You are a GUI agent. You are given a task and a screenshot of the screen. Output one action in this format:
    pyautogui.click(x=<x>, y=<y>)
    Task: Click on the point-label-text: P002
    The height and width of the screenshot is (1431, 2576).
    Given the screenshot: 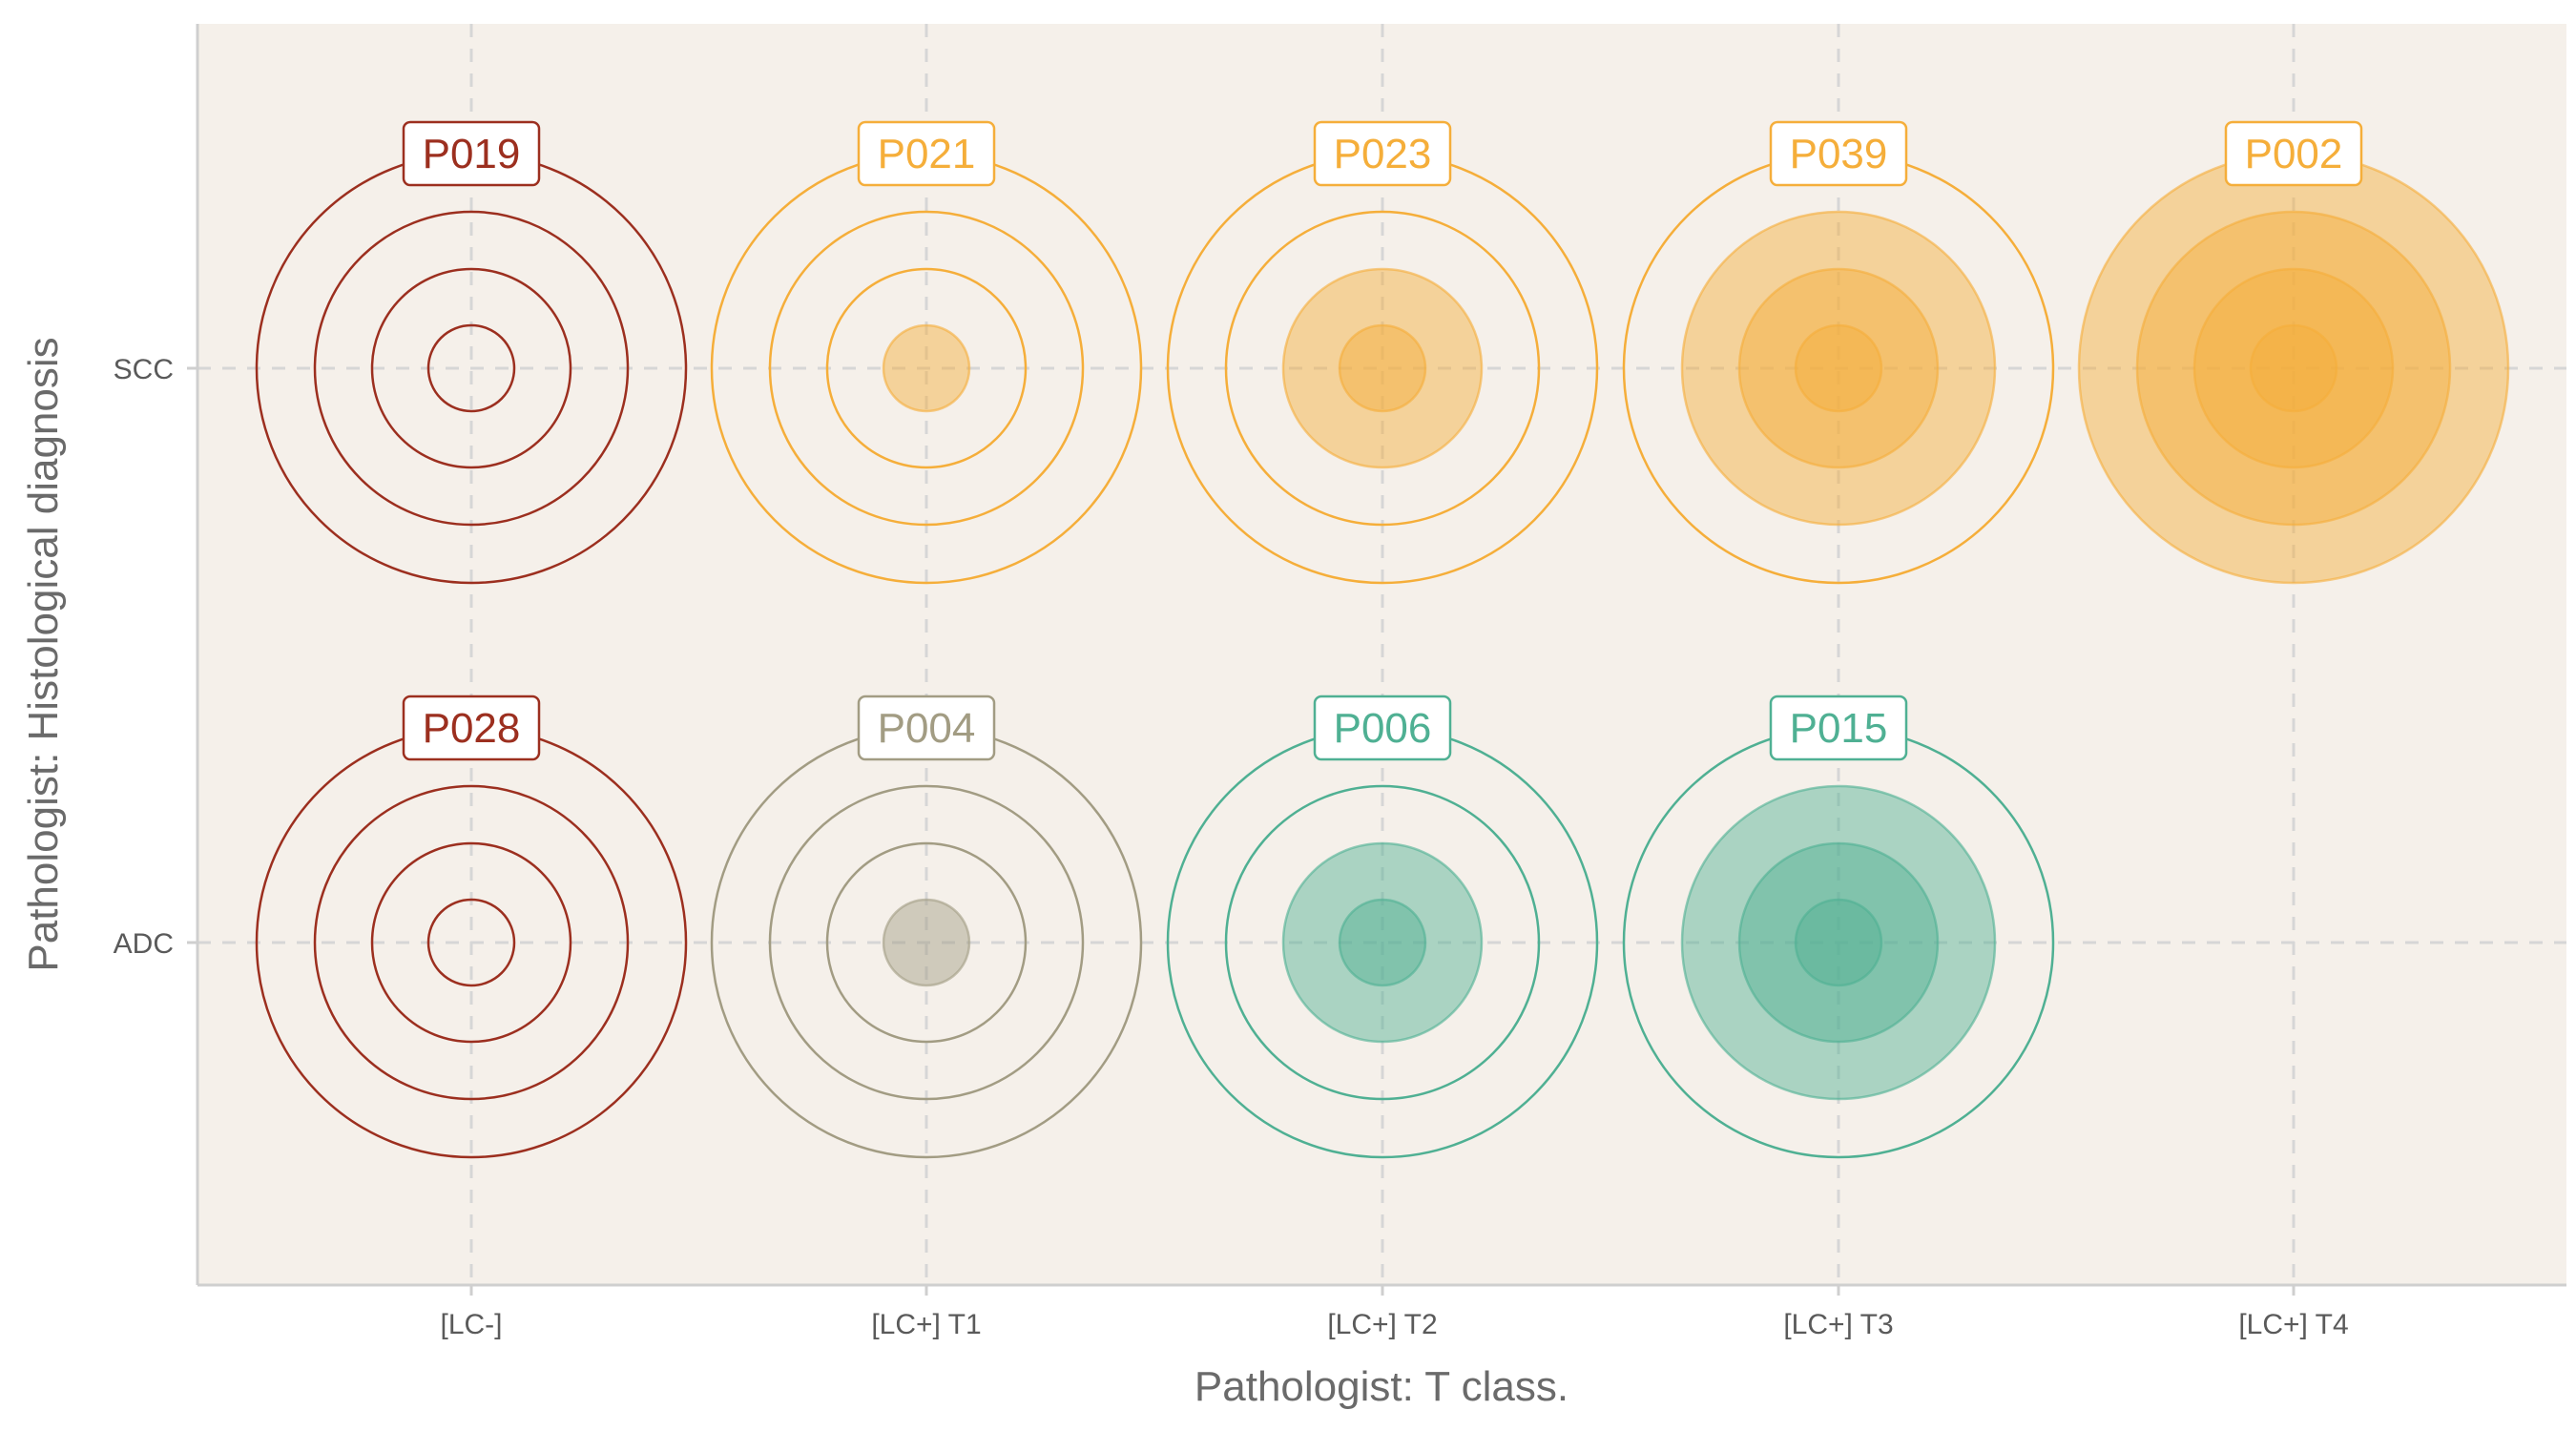 What is the action you would take?
    pyautogui.click(x=2294, y=154)
    